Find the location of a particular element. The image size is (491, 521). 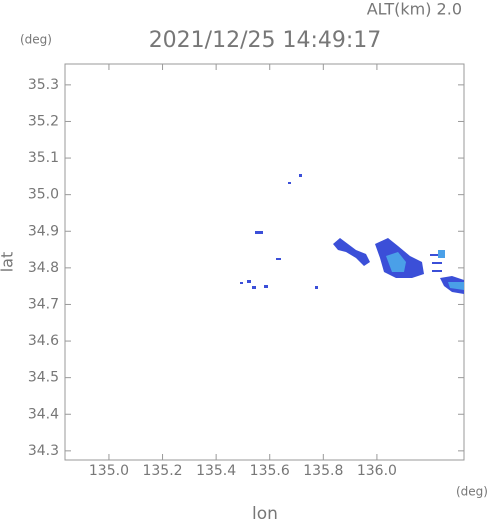

y-tick-label: 35.0 is located at coordinates (43, 195).